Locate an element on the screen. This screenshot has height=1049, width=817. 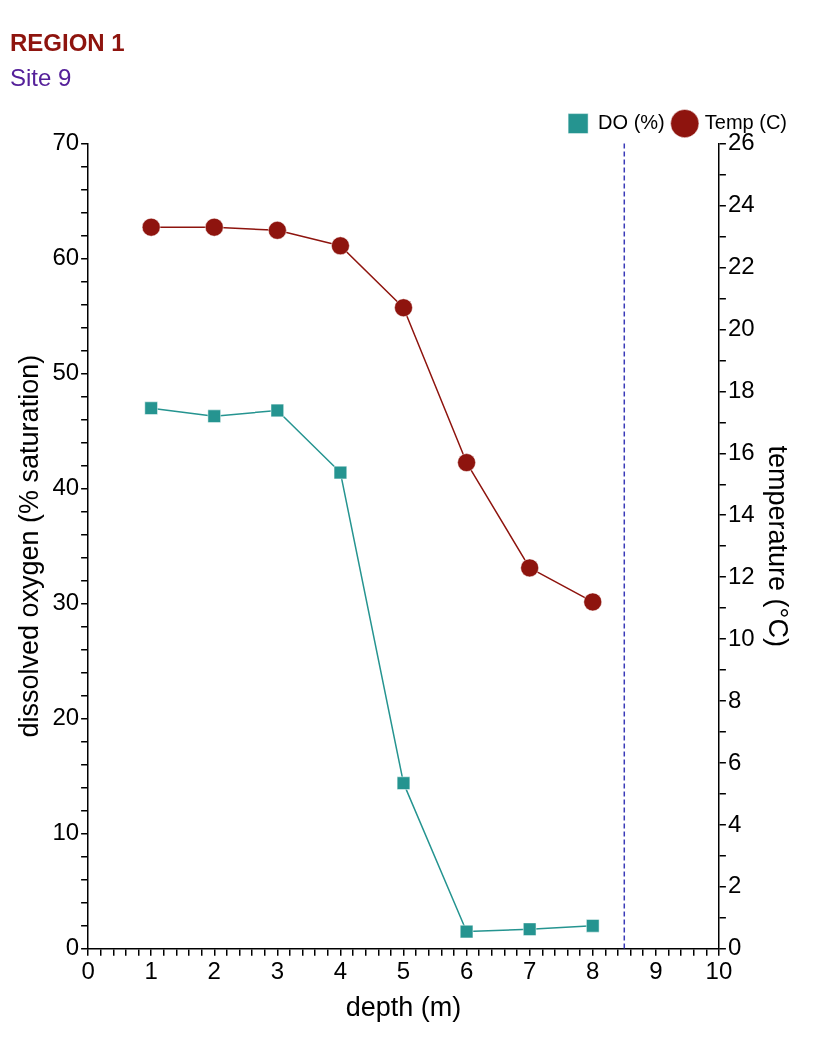
y2-tick-label: 24 is located at coordinates (741, 204).